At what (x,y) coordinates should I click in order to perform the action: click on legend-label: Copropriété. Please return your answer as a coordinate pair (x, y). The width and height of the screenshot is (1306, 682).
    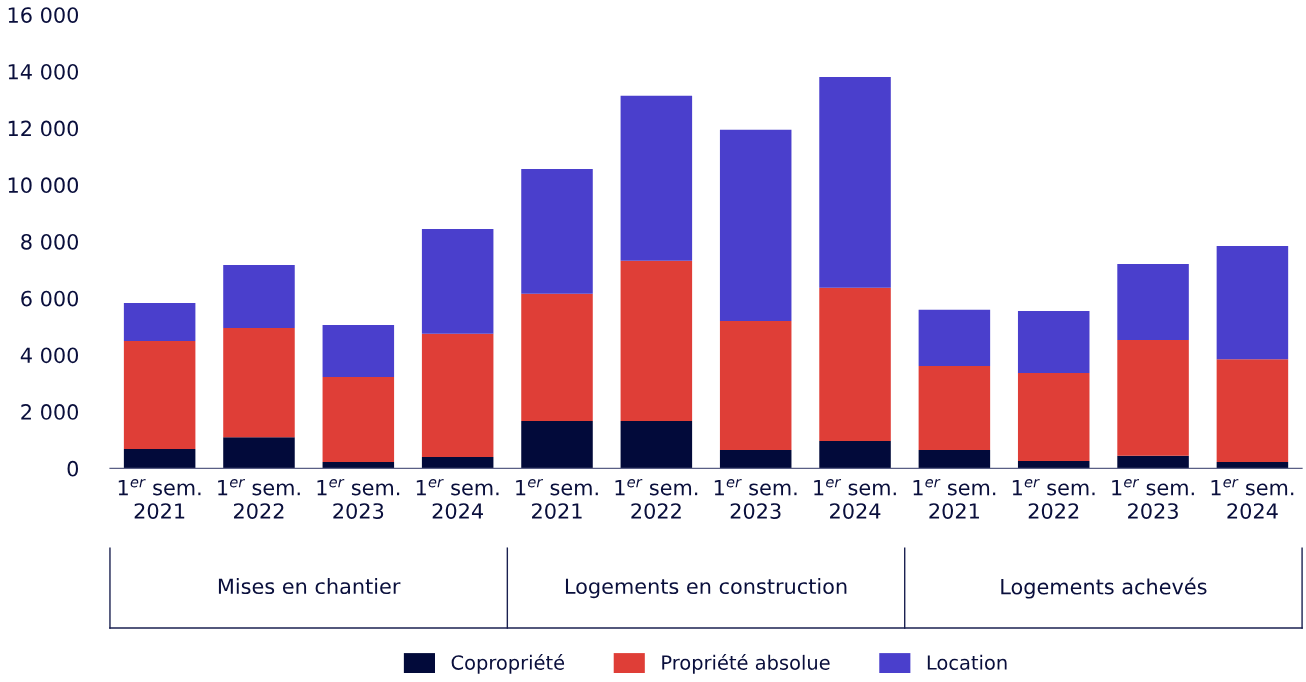
    Looking at the image, I should click on (508, 664).